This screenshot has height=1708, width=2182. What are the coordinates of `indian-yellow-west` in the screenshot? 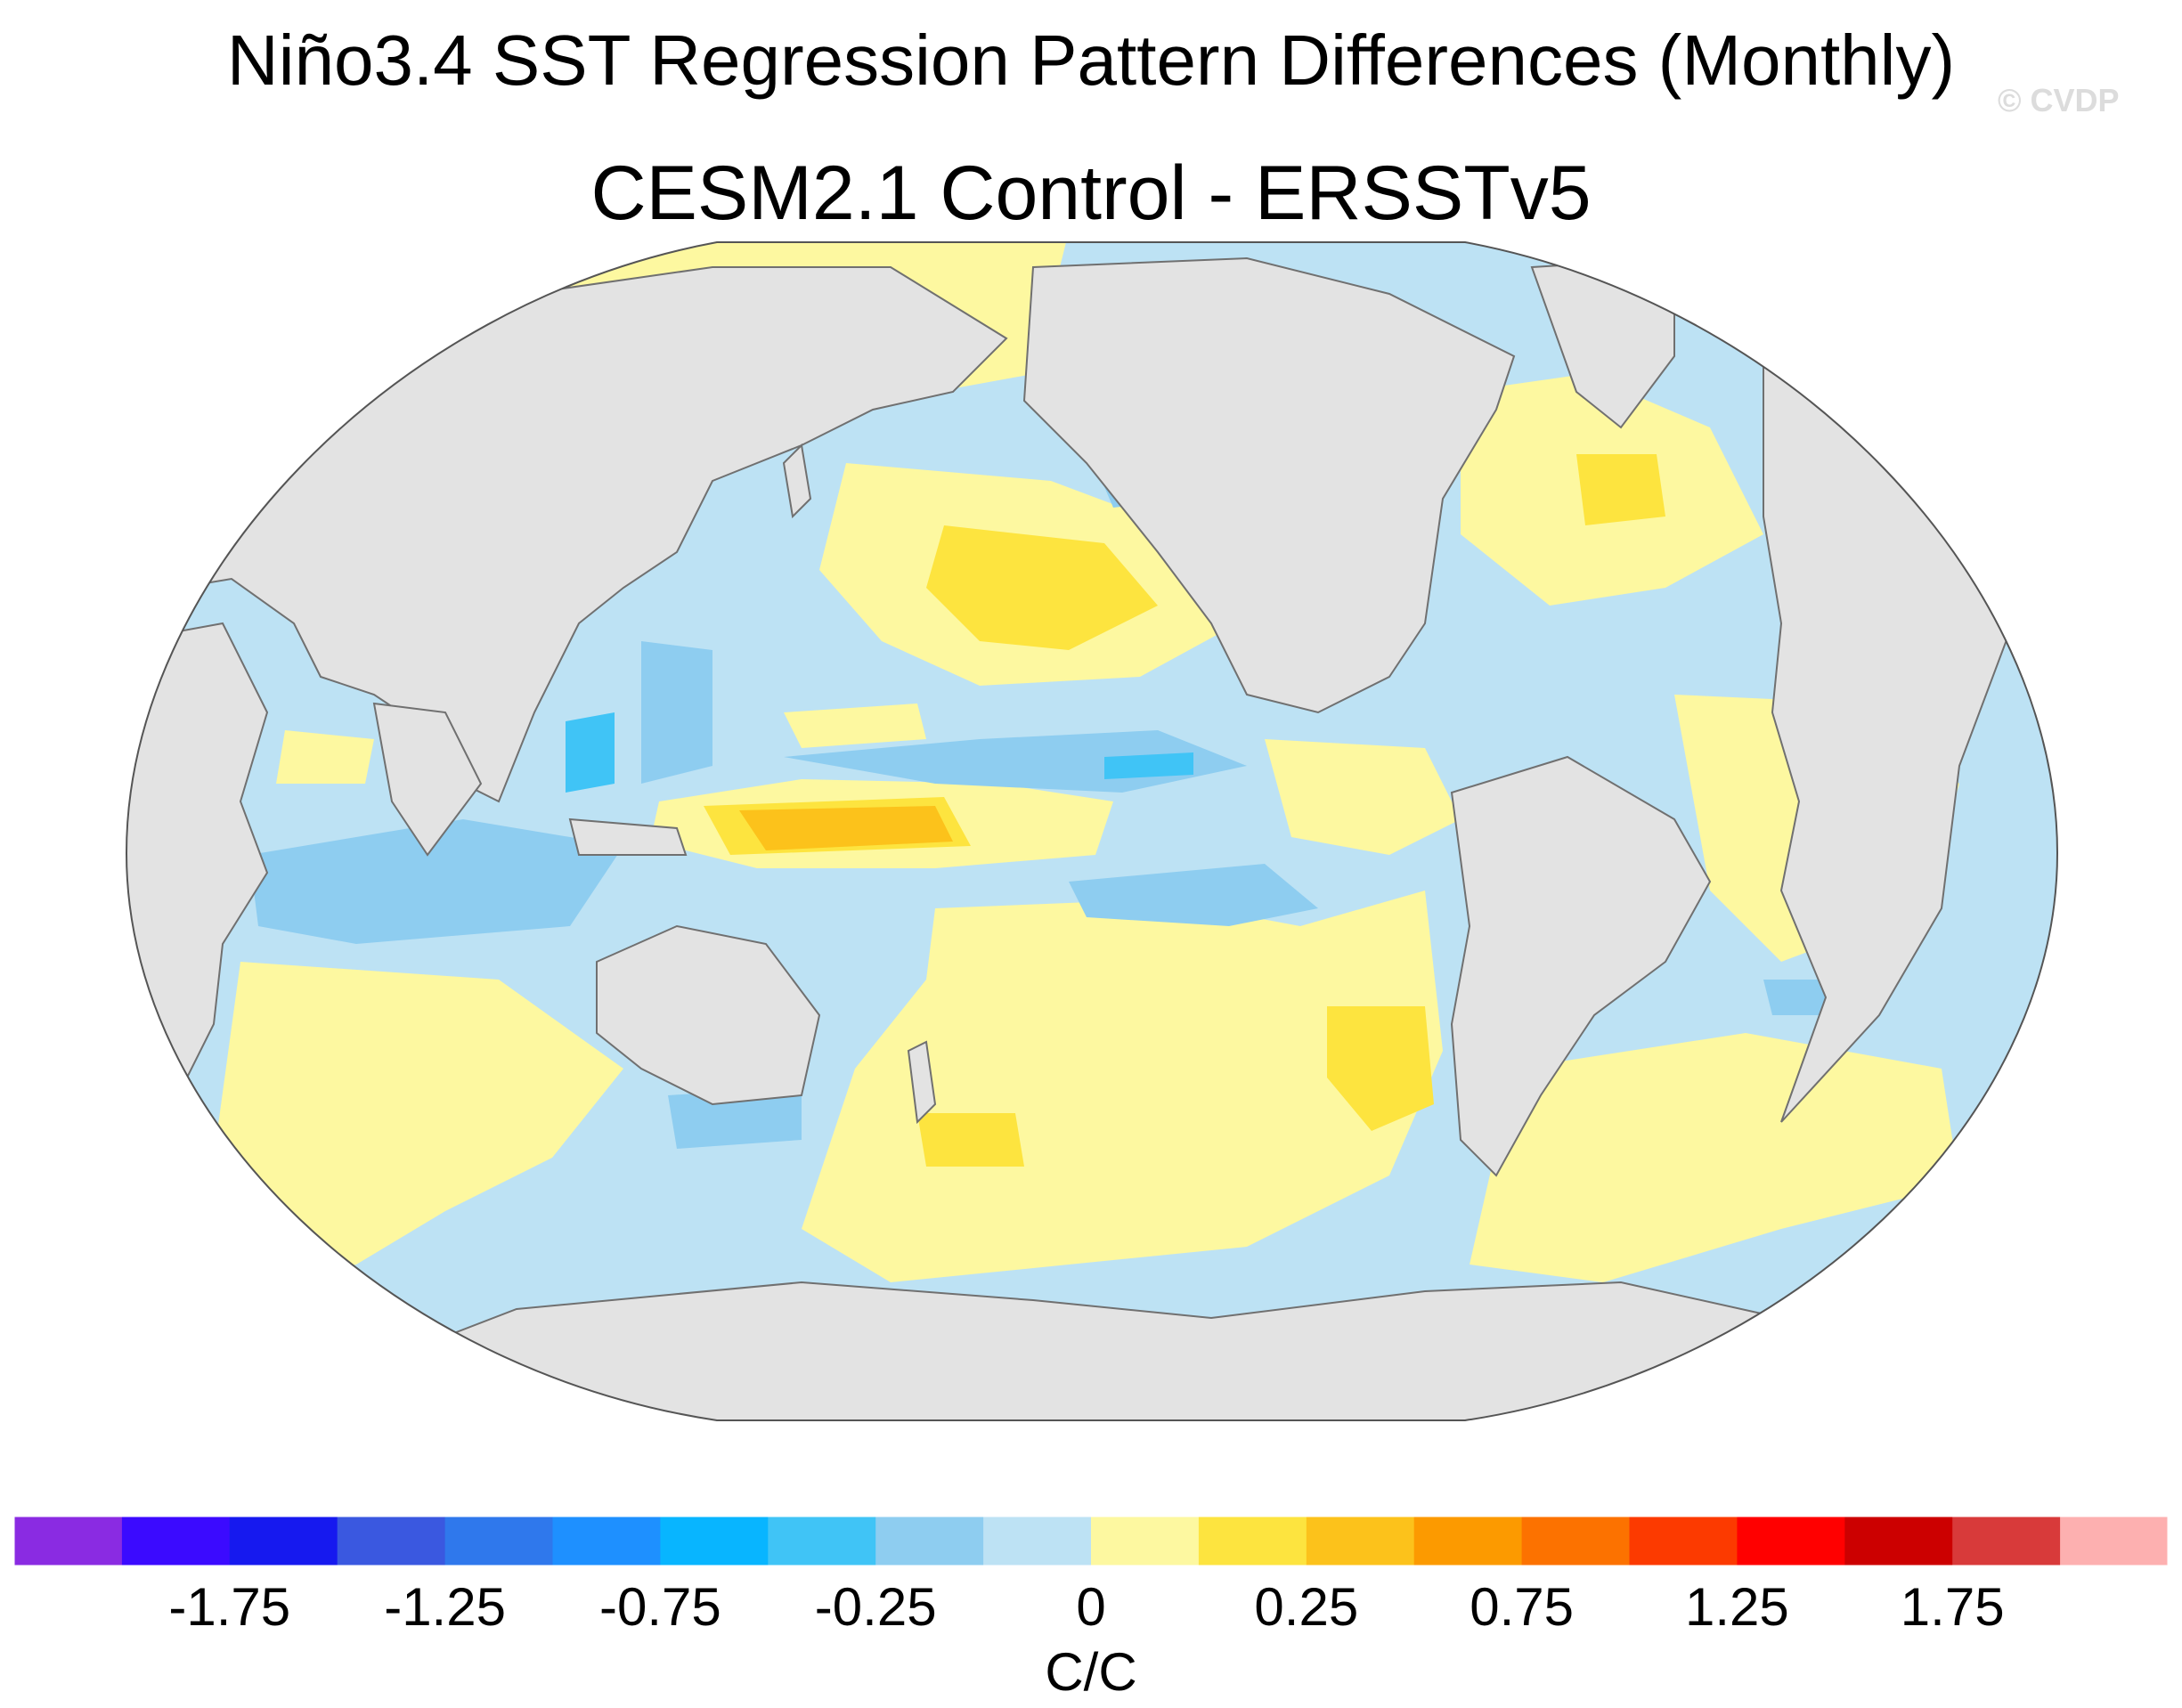 It's located at (325, 757).